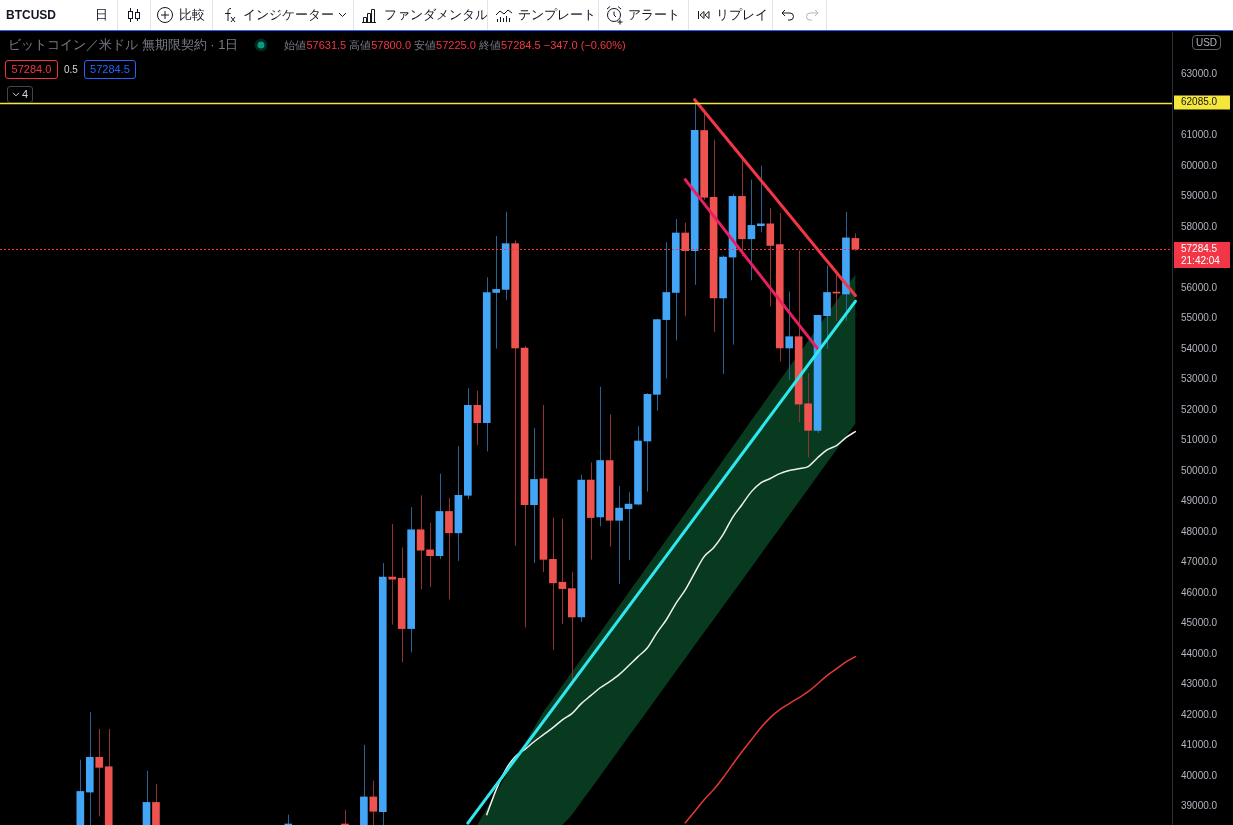  I want to click on ref-line-label: 62085.0, so click(1199, 102).